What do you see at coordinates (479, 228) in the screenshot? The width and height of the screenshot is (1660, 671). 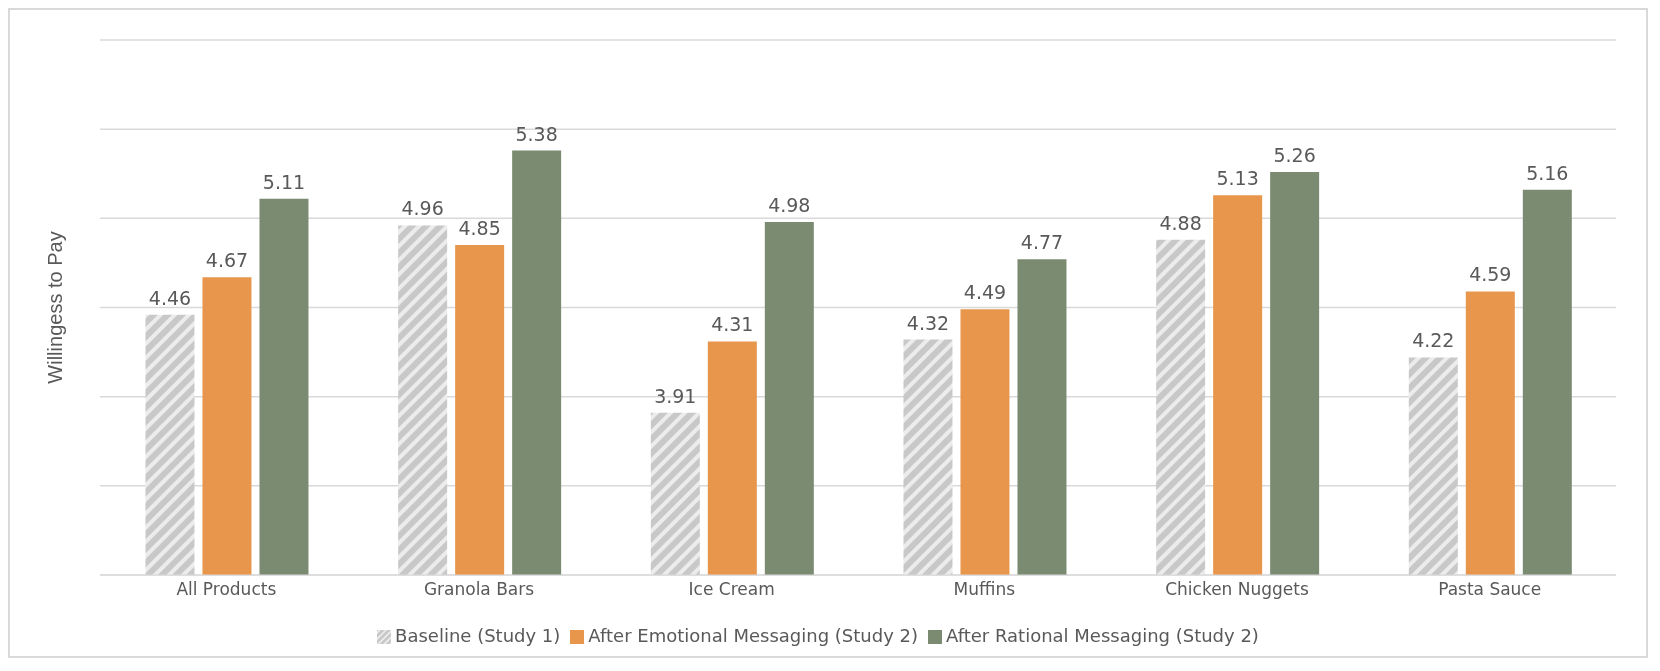 I see `data-label: 4.85` at bounding box center [479, 228].